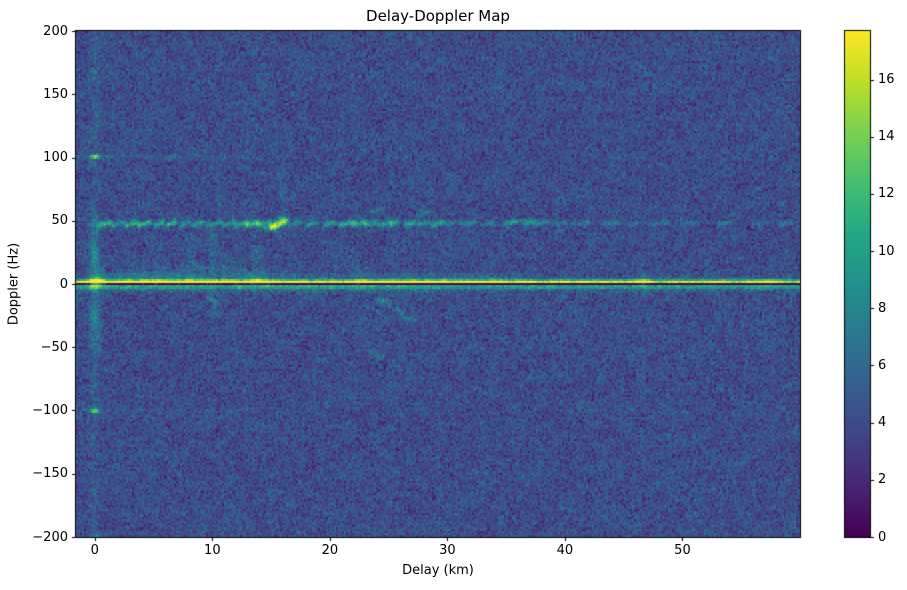  I want to click on colorbar-tick-label: 12, so click(886, 194).